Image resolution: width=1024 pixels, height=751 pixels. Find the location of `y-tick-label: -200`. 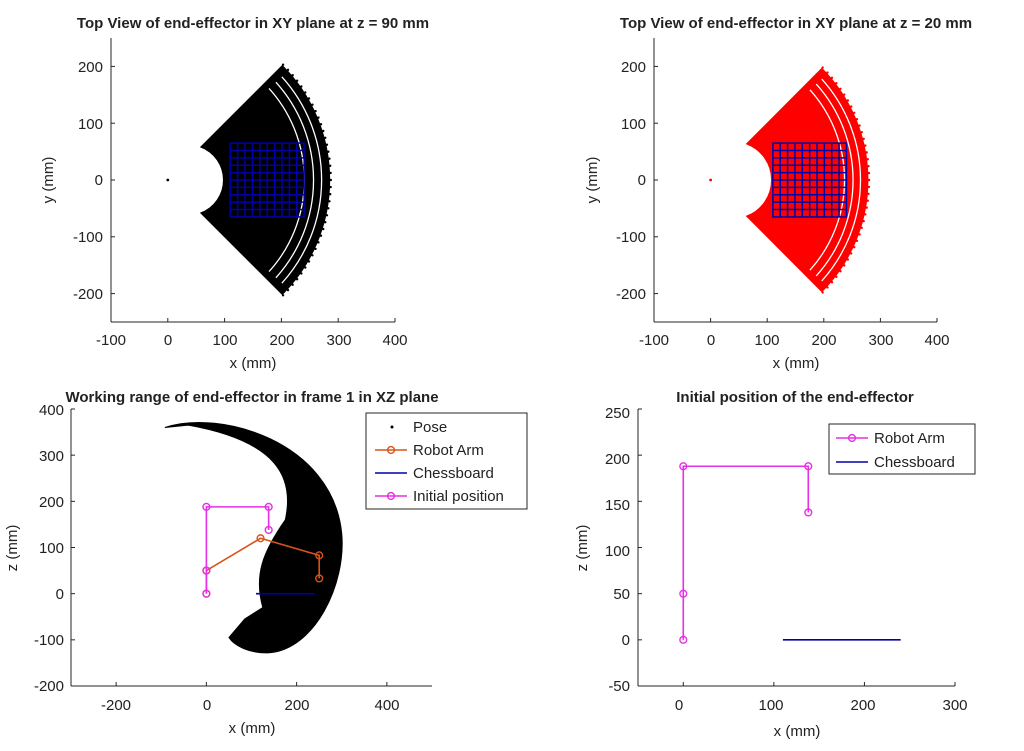

y-tick-label: -200 is located at coordinates (631, 294).